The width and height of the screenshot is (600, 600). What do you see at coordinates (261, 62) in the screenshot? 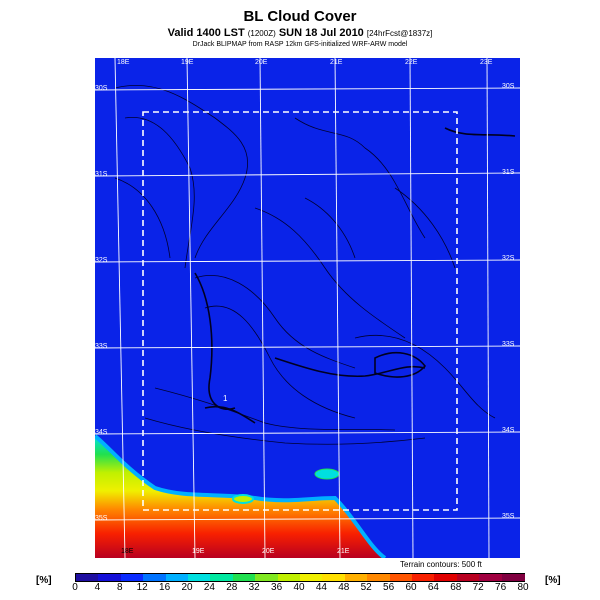
I see `lon-label-top: 20E` at bounding box center [261, 62].